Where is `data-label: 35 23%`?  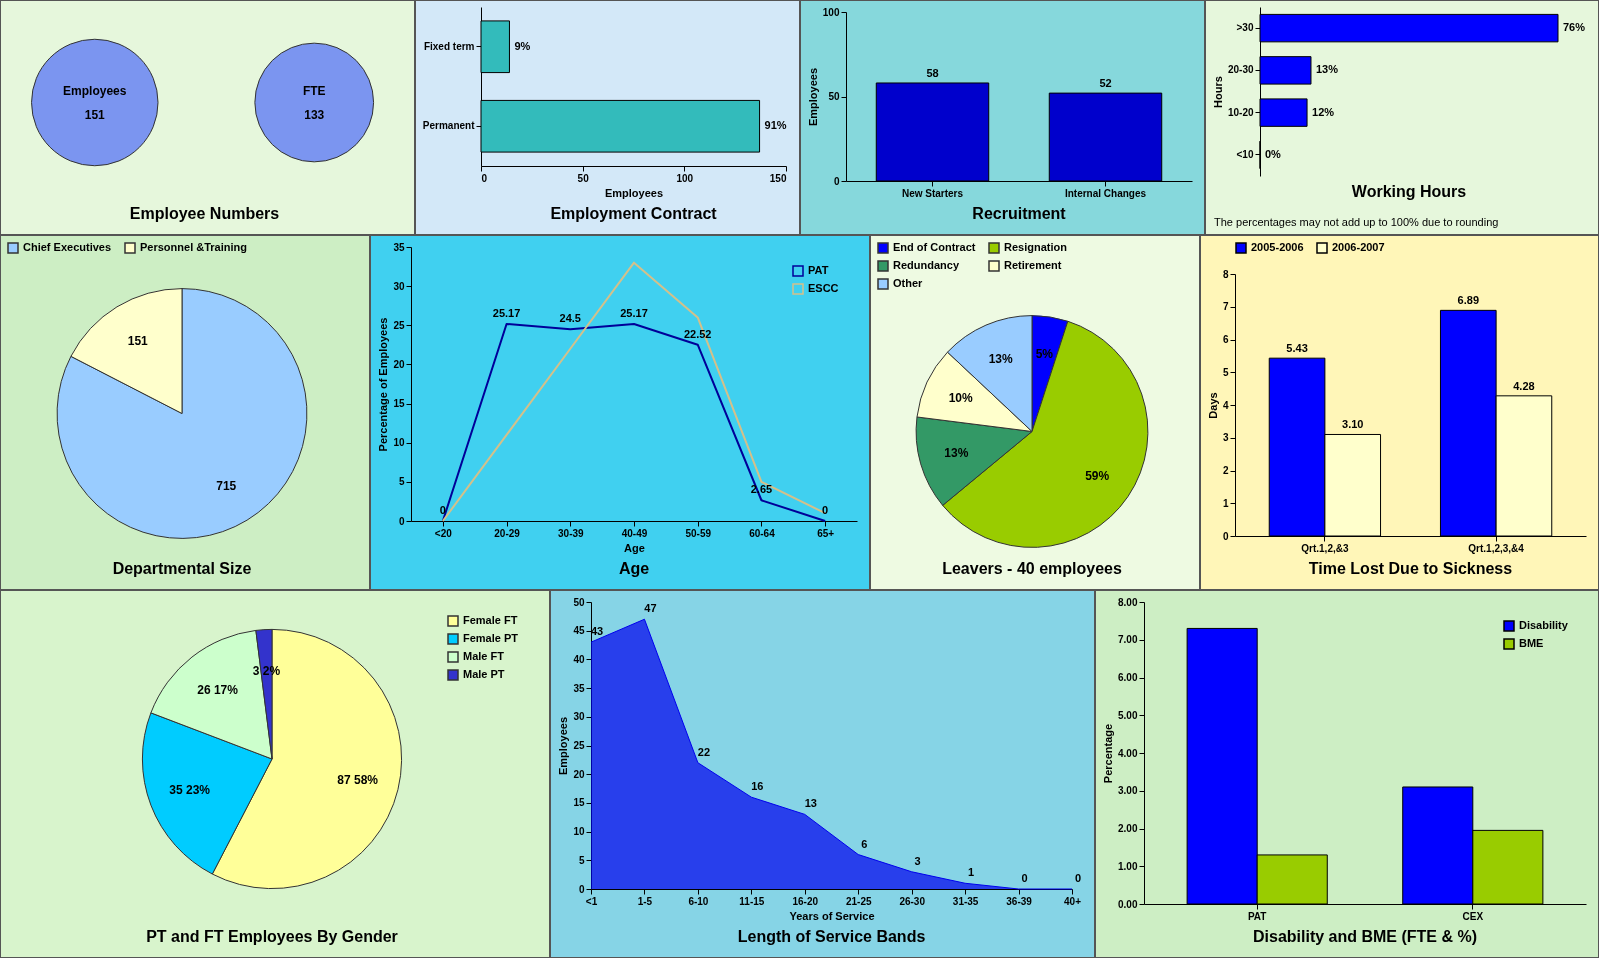
data-label: 35 23% is located at coordinates (190, 790).